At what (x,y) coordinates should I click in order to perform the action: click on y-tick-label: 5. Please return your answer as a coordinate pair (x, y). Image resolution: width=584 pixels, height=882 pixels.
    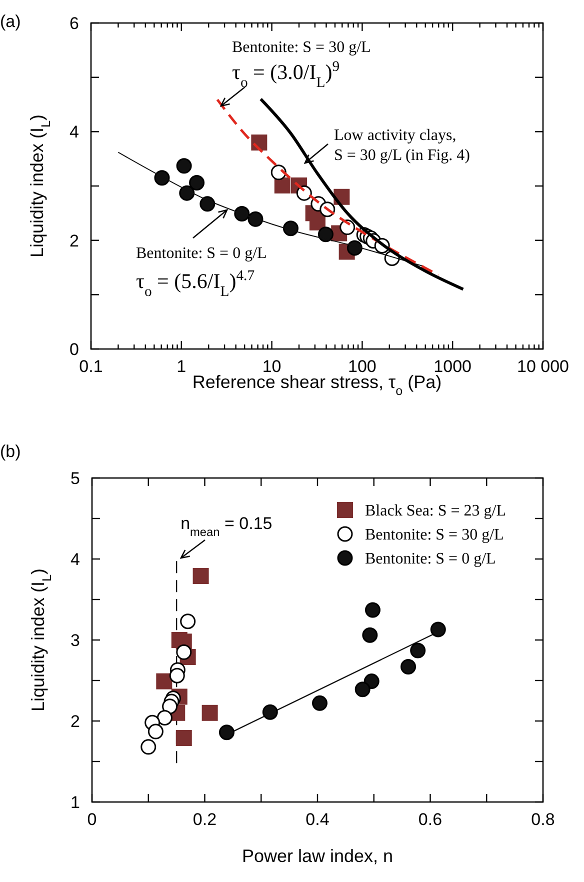
    Looking at the image, I should click on (75, 478).